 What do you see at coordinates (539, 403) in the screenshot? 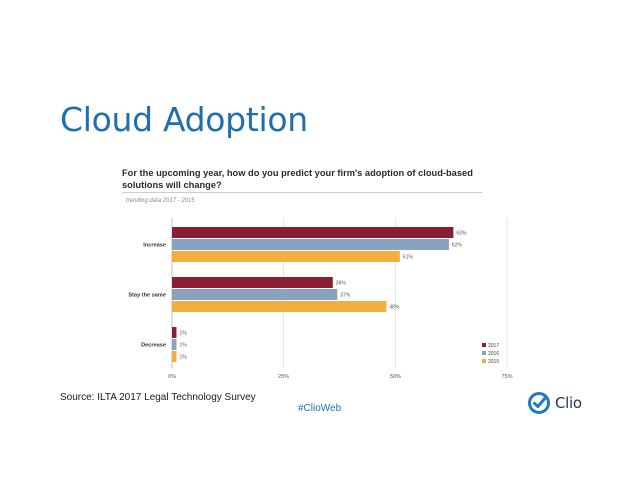
I see `clio-check-icon` at bounding box center [539, 403].